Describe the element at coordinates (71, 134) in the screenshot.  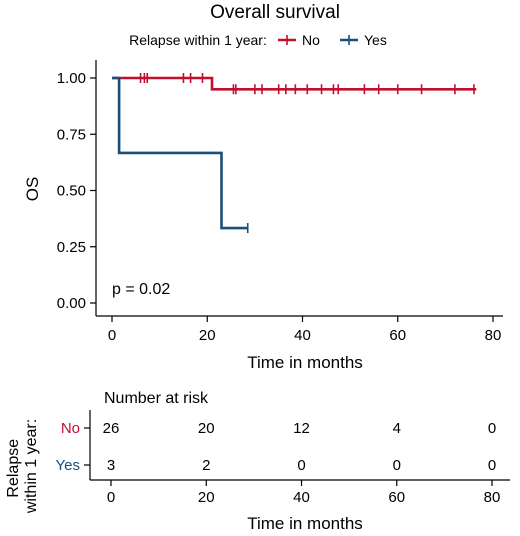
I see `y-tick-label: 0.75` at that location.